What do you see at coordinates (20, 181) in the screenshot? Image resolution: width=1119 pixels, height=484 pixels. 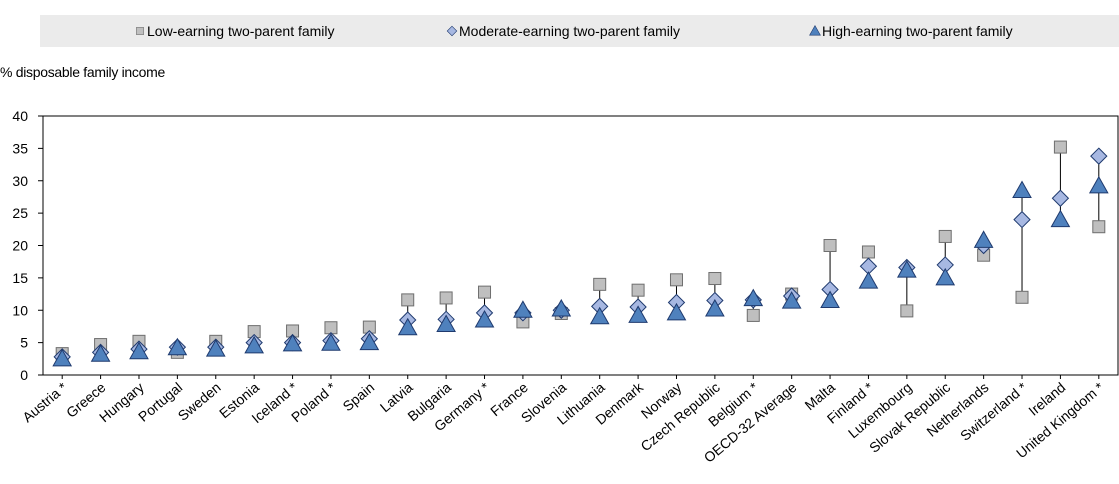 I see `y-tick-label: 30` at bounding box center [20, 181].